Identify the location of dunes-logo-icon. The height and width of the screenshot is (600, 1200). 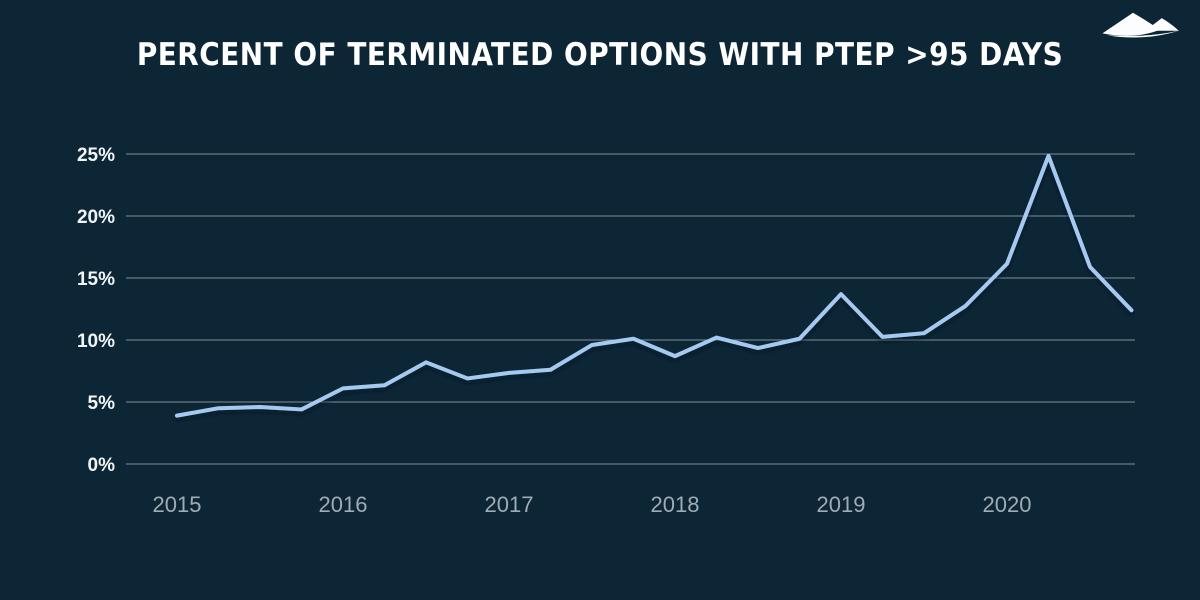
(1140, 25).